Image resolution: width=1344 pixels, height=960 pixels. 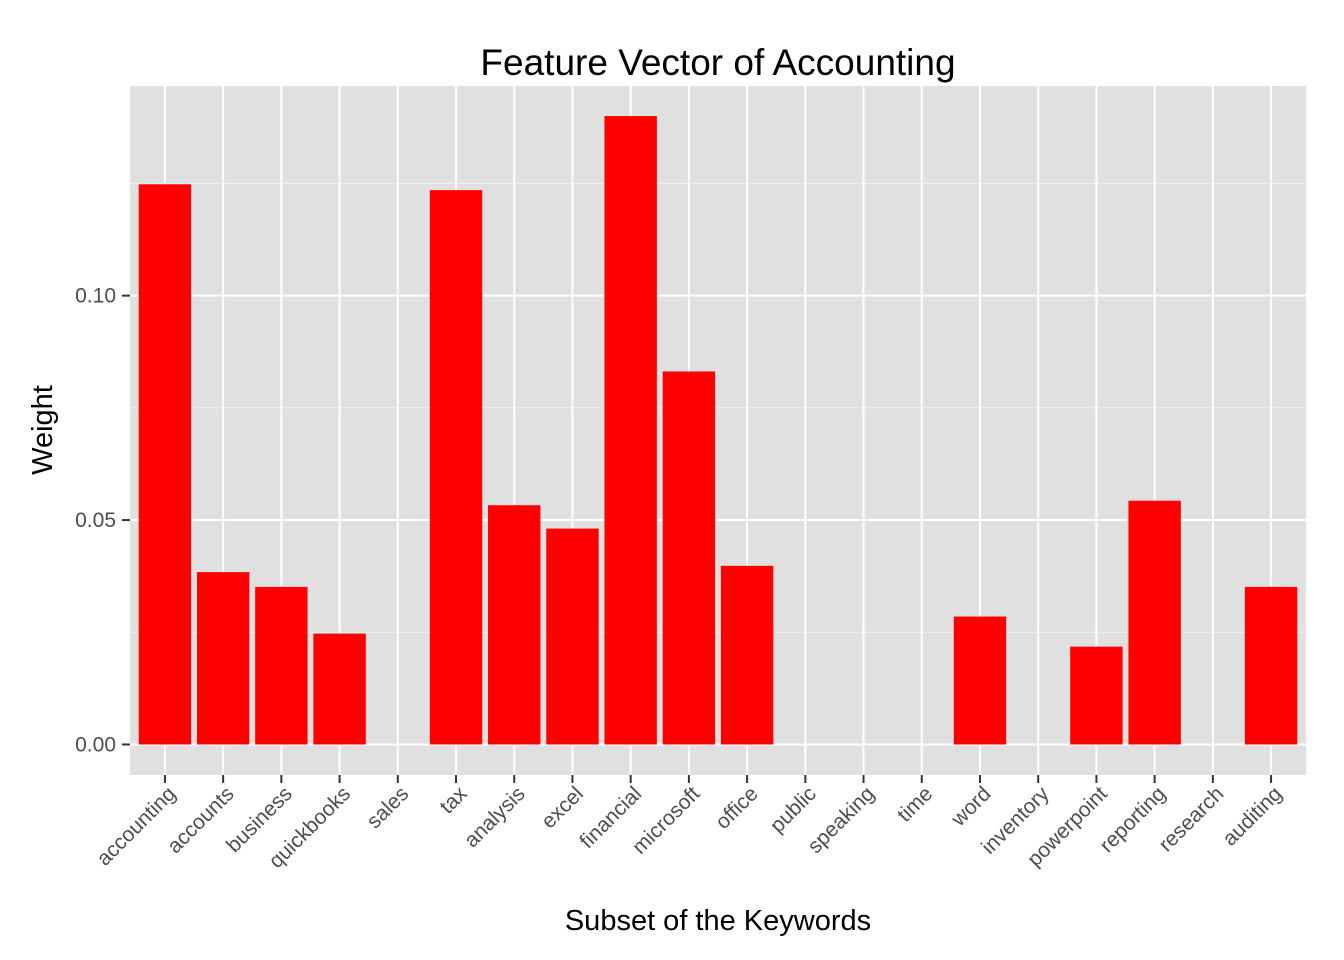 I want to click on chart-title: Feature Vector of Accounting, so click(x=717, y=62).